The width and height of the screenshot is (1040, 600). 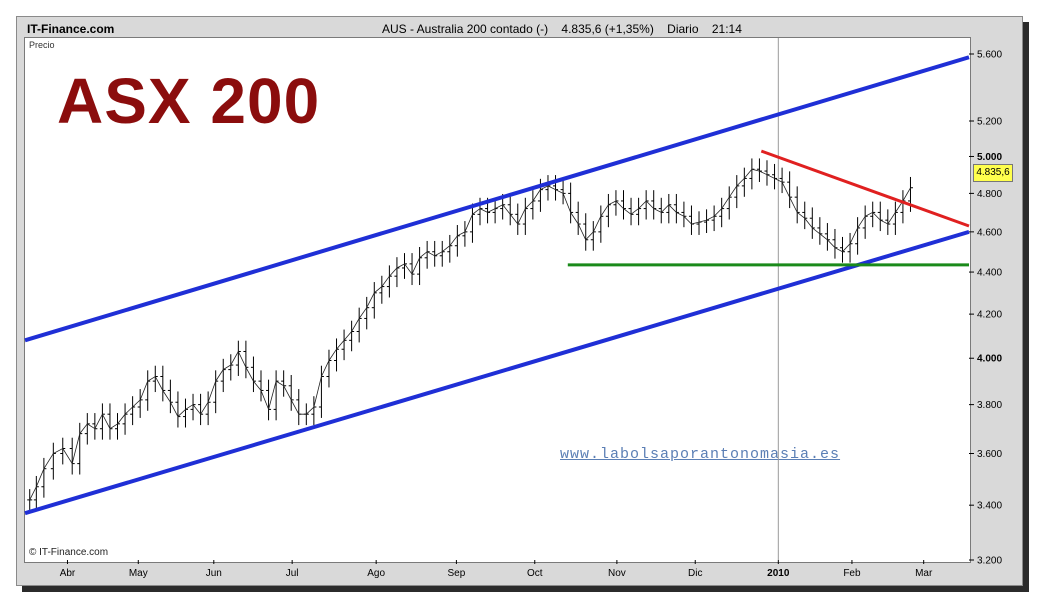 What do you see at coordinates (924, 573) in the screenshot?
I see `x-tick-label: Mar` at bounding box center [924, 573].